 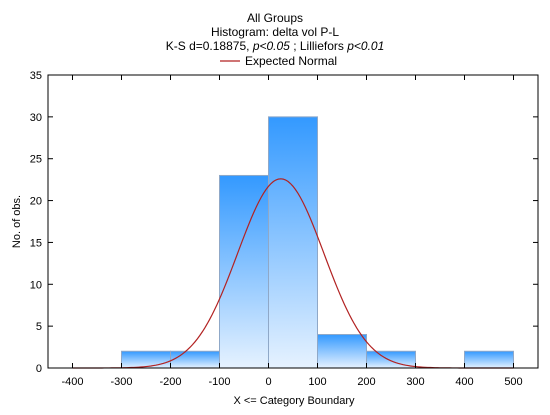 I want to click on y-tick-label: 0, so click(x=39, y=369).